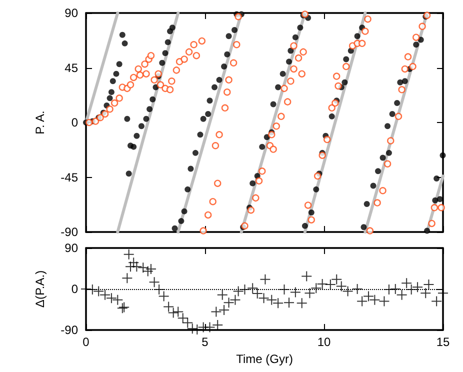 This screenshot has height=372, width=463. I want to click on y-tick-label: 45, so click(71, 67).